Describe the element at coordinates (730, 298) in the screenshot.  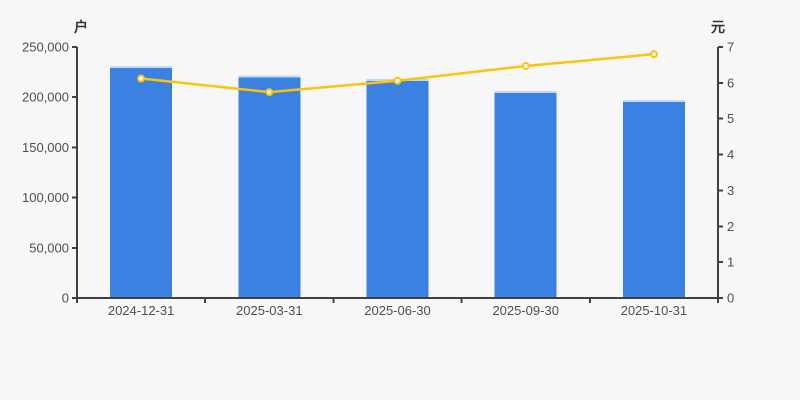
I see `right-axis-tick-label: 0` at that location.